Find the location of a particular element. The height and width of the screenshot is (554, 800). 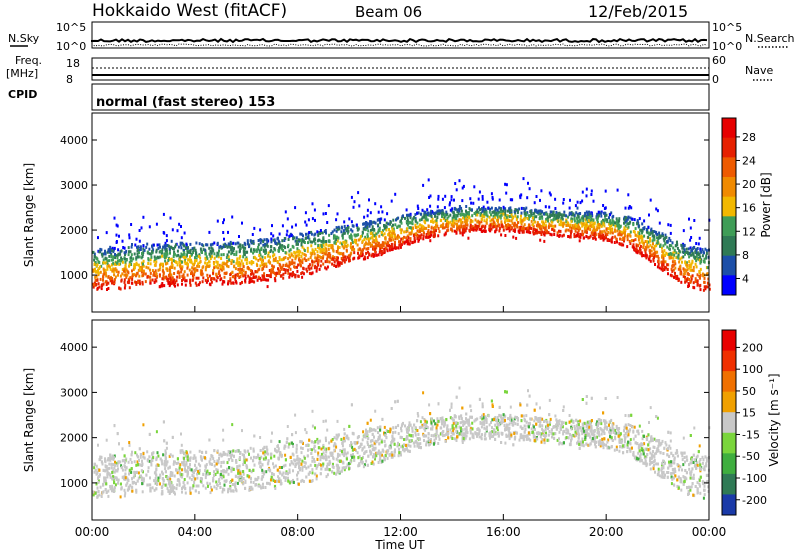

freq-label: Freq. is located at coordinates (28, 60).